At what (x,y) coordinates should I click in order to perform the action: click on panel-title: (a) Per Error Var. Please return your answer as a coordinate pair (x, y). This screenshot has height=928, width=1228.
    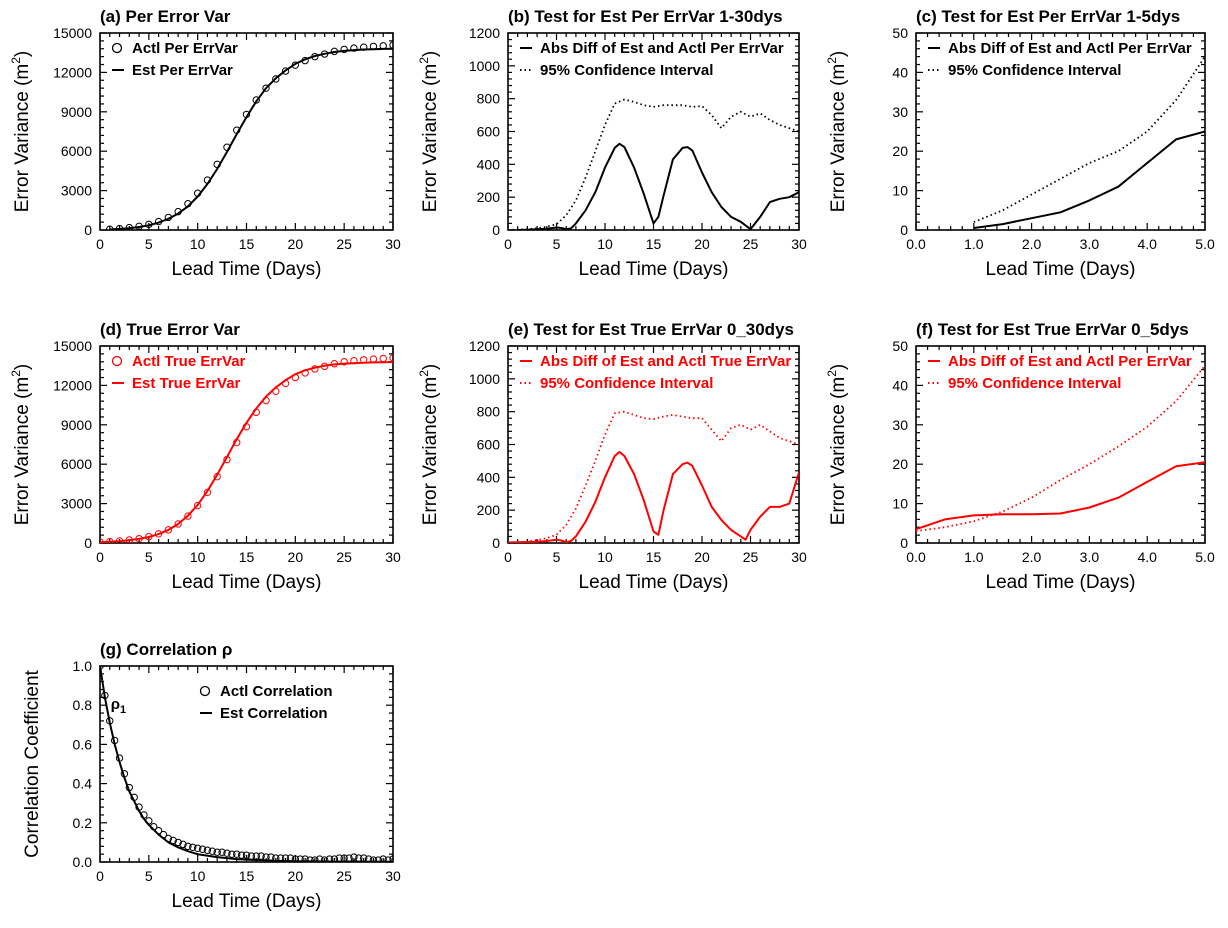
    Looking at the image, I should click on (165, 16).